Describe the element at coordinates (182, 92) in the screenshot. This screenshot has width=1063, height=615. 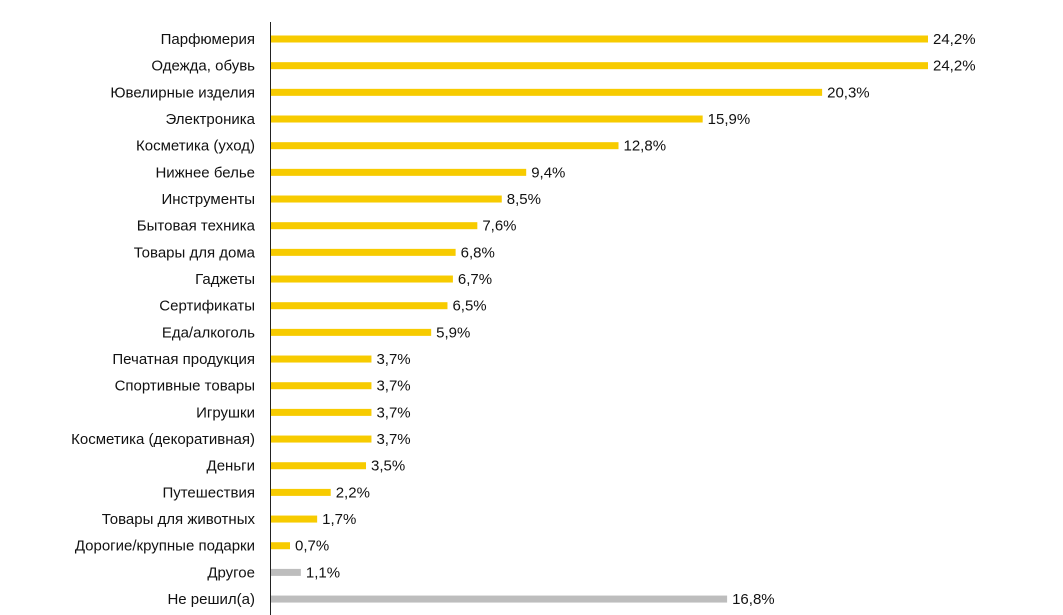
I see `category-label: Ювелирные изделия` at that location.